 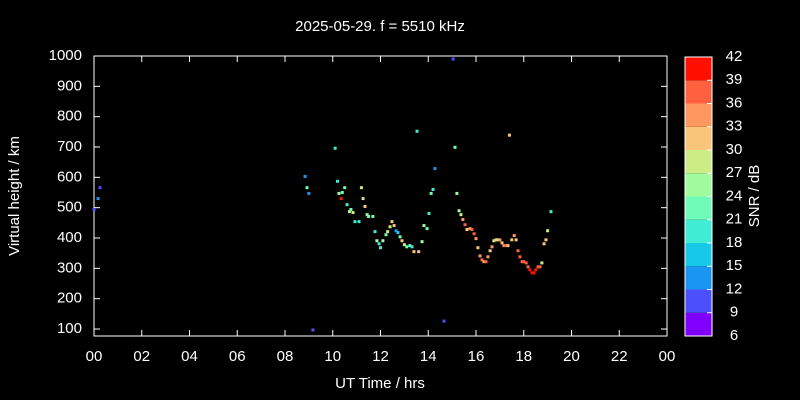 I want to click on colorbar-tick-label: 12, so click(x=734, y=288).